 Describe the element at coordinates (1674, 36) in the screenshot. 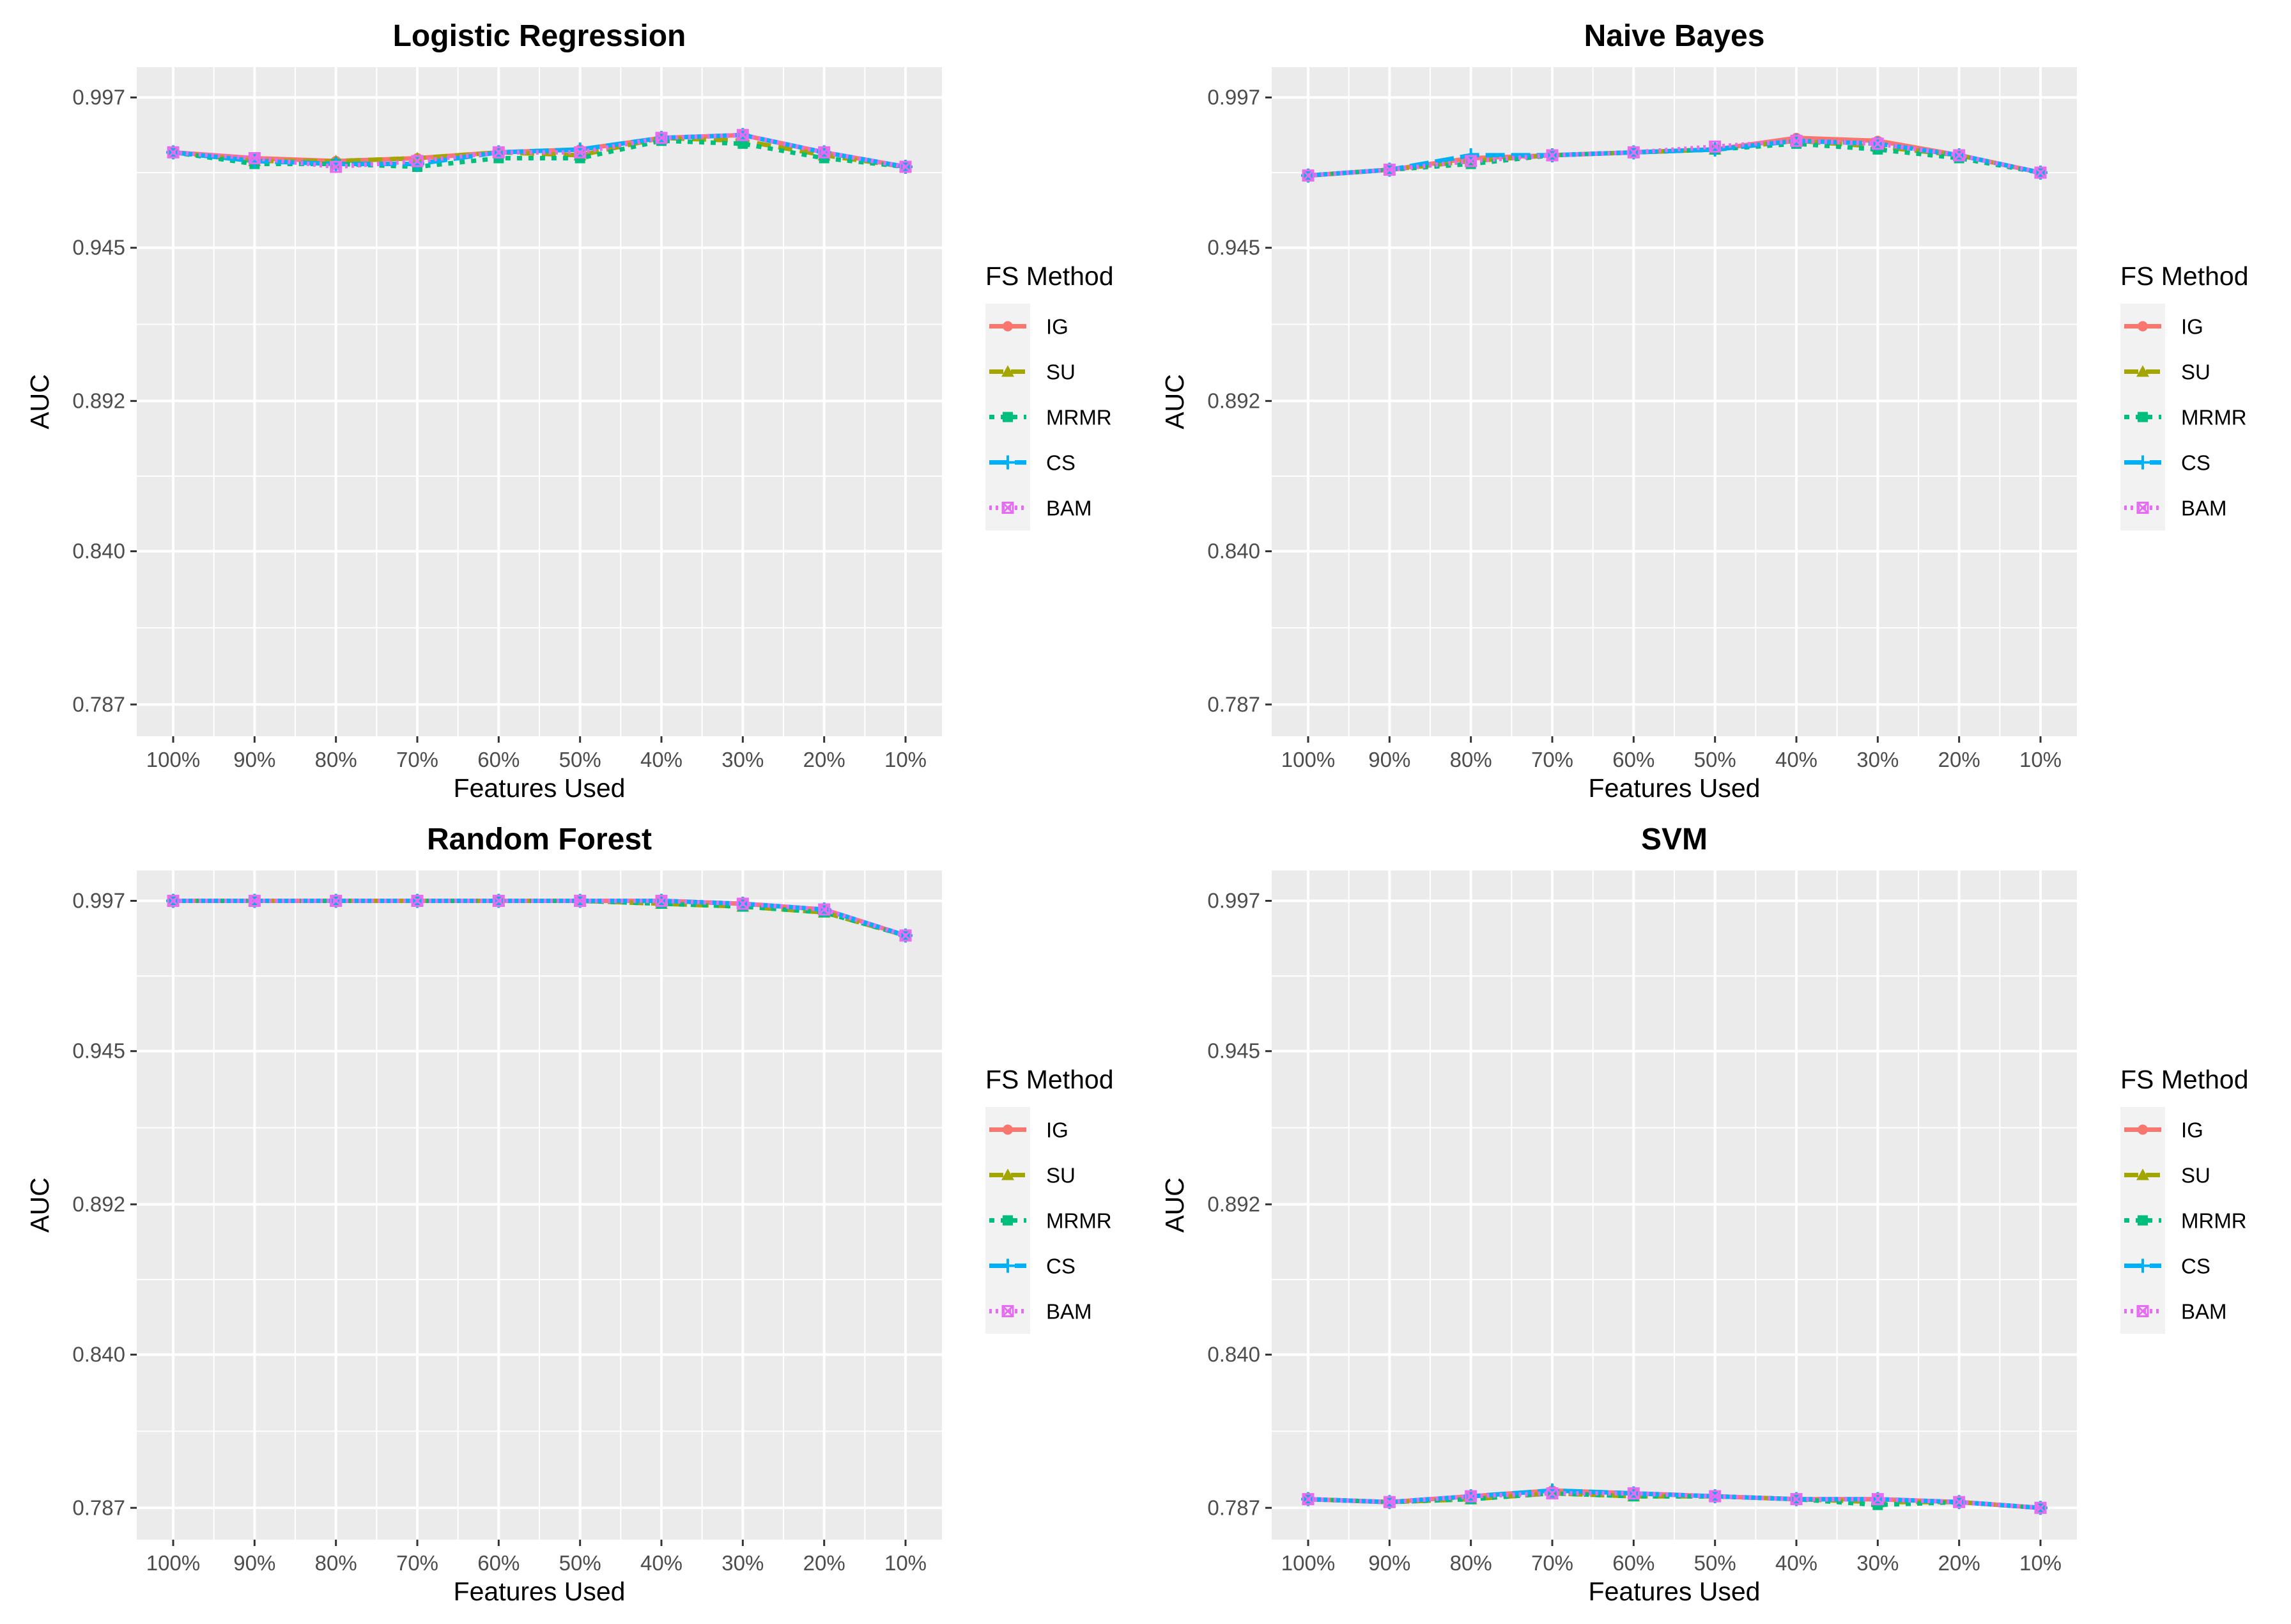

I see `panel-title: Naive Bayes` at that location.